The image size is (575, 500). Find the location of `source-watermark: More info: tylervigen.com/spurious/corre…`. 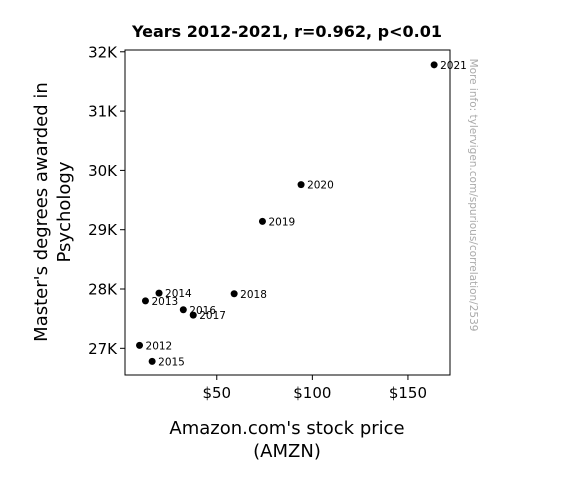

source-watermark: More info: tylervigen.com/spurious/corre… is located at coordinates (473, 195).